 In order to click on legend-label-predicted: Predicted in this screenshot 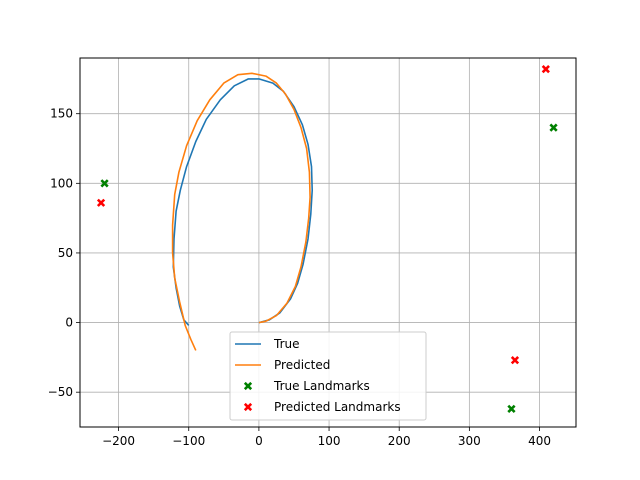, I will do `click(302, 365)`.